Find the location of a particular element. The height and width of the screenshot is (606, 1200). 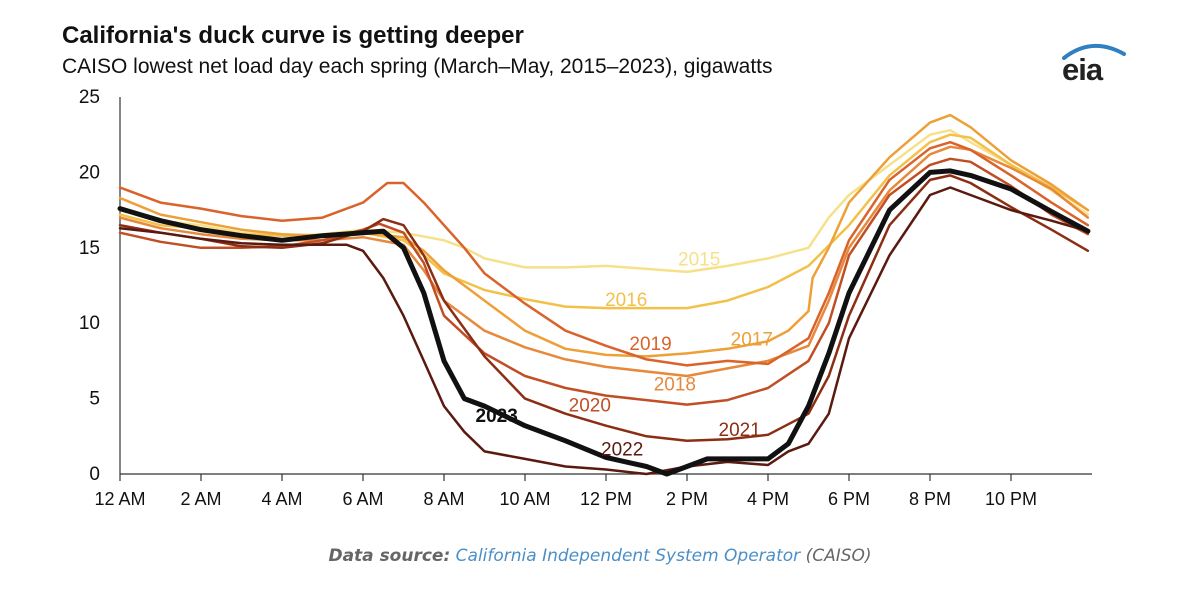

y-tick-label: 10 is located at coordinates (89, 323).